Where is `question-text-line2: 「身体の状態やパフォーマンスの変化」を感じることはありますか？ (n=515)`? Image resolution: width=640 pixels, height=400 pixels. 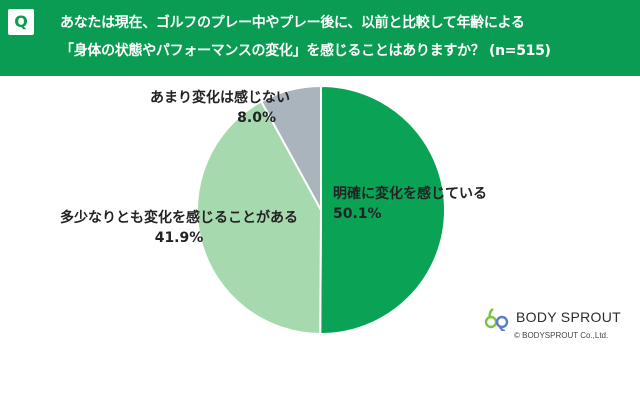
question-text-line2: 「身体の状態やパフォーマンスの変化」を感じることはありますか？ (n=515) is located at coordinates (305, 51).